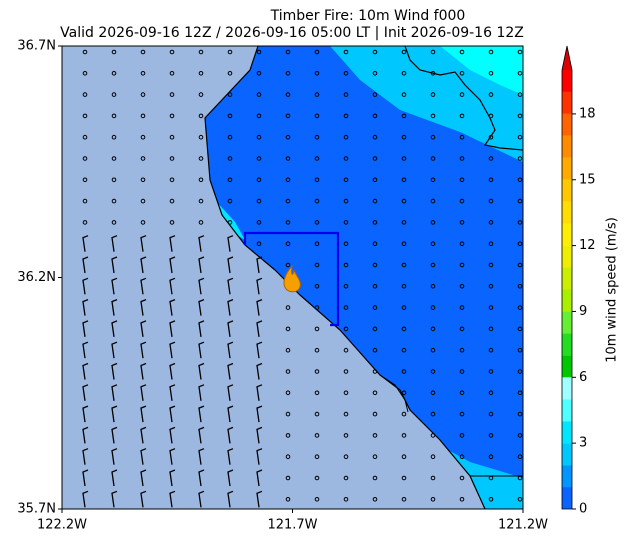 The height and width of the screenshot is (543, 628). What do you see at coordinates (523, 525) in the screenshot?
I see `x-tick-label: 121.2W` at bounding box center [523, 525].